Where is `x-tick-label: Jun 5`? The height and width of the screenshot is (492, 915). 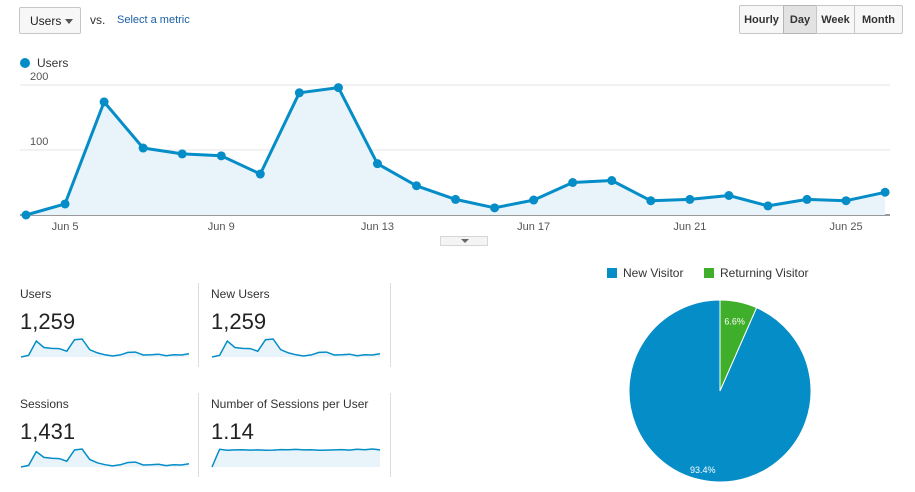
x-tick-label: Jun 5 is located at coordinates (65, 227).